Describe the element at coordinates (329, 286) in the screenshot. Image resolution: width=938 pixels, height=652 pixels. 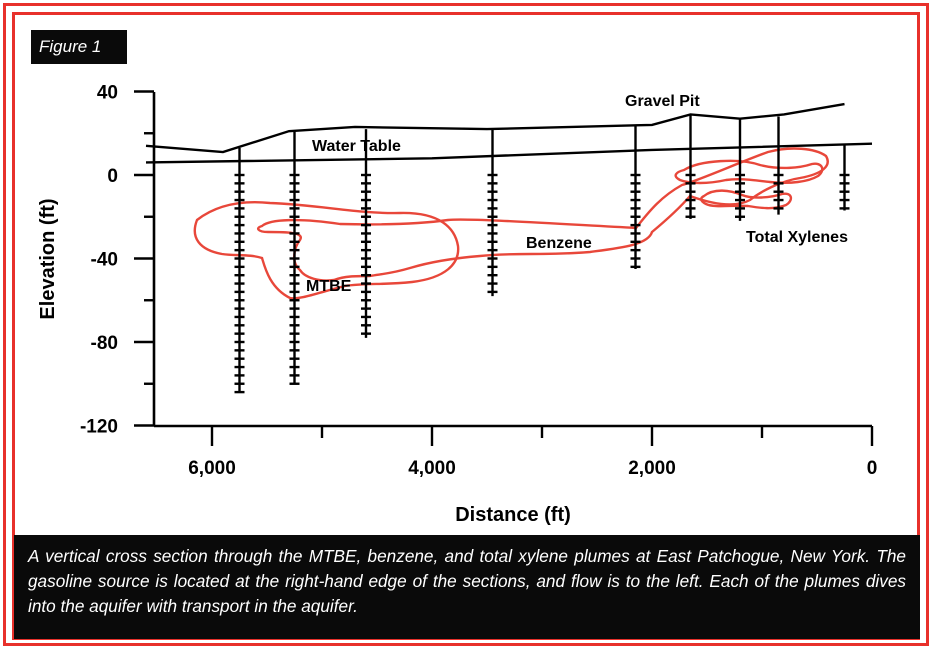
I see `mtbe-label: MTBE` at that location.